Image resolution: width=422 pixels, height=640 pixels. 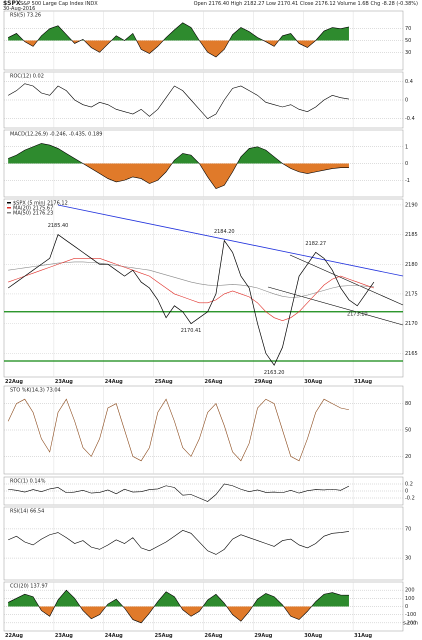 What do you see at coordinates (409, 82) in the screenshot?
I see `y-tick-label: 0.4` at bounding box center [409, 82].